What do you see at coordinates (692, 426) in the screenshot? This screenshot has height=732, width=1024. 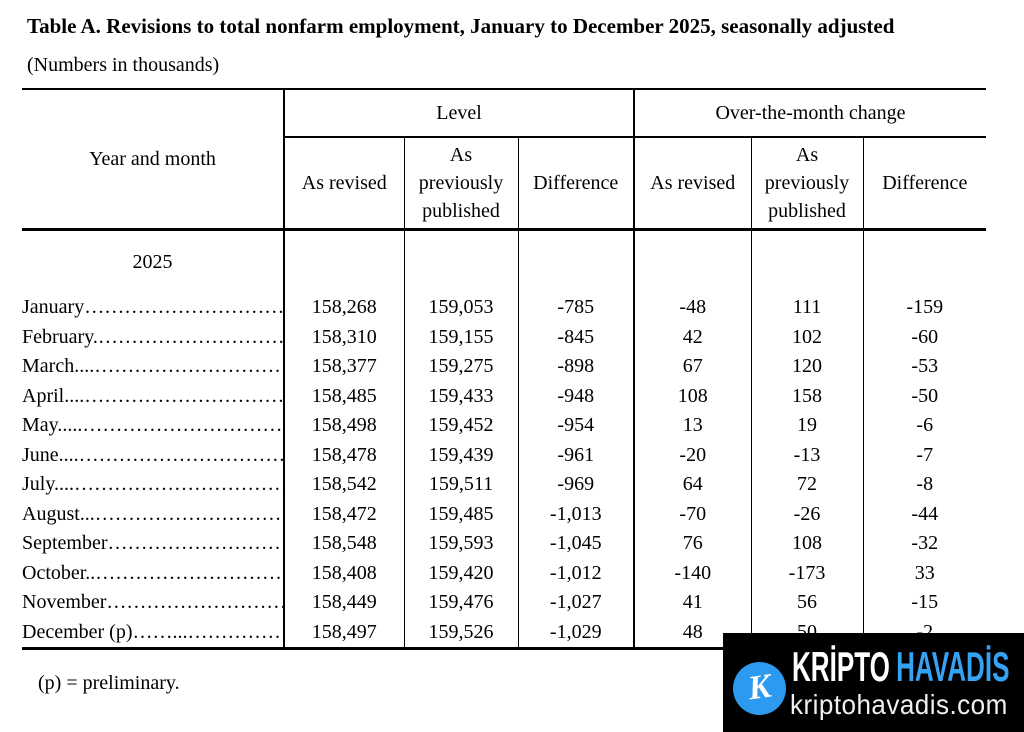 I see `table-cell: 13` at bounding box center [692, 426].